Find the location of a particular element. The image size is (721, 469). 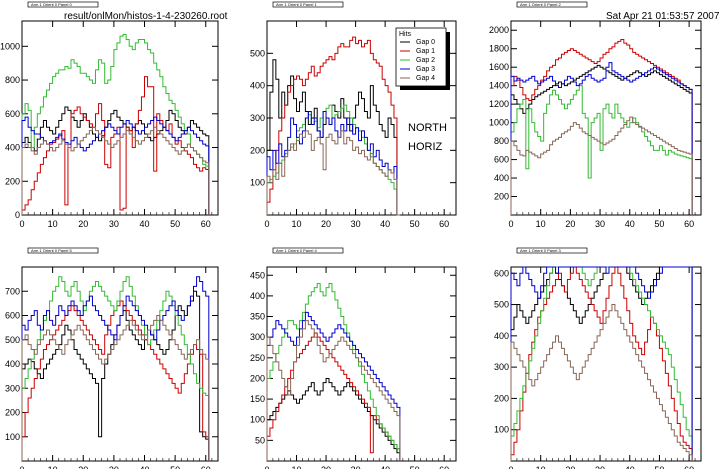

panel-title: Arm 1 Orient 0 Panel 3 is located at coordinates (540, 250).